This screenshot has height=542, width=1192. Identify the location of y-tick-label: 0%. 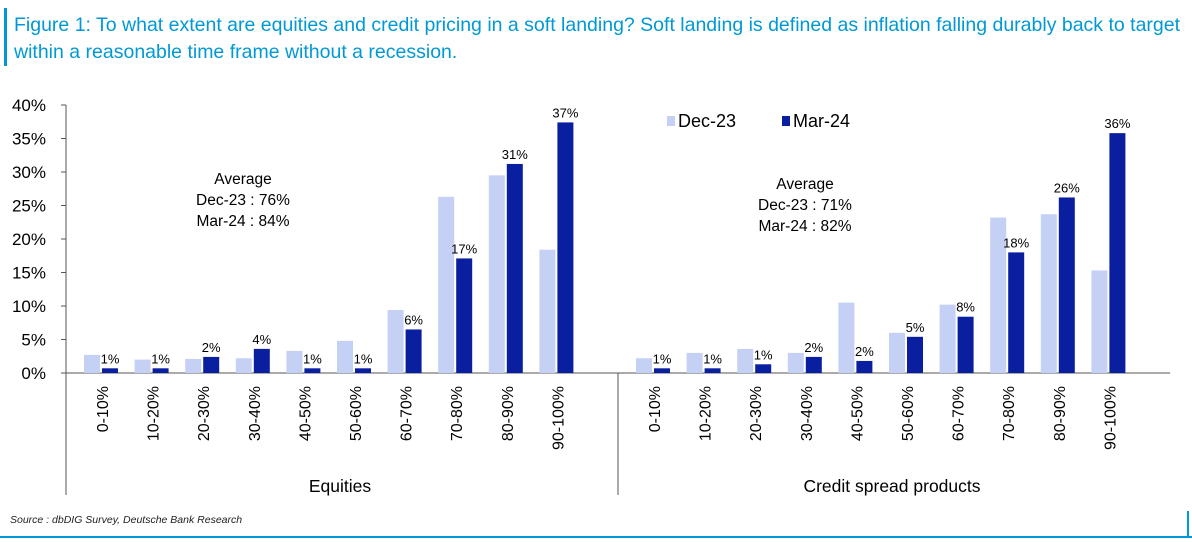
(33, 373).